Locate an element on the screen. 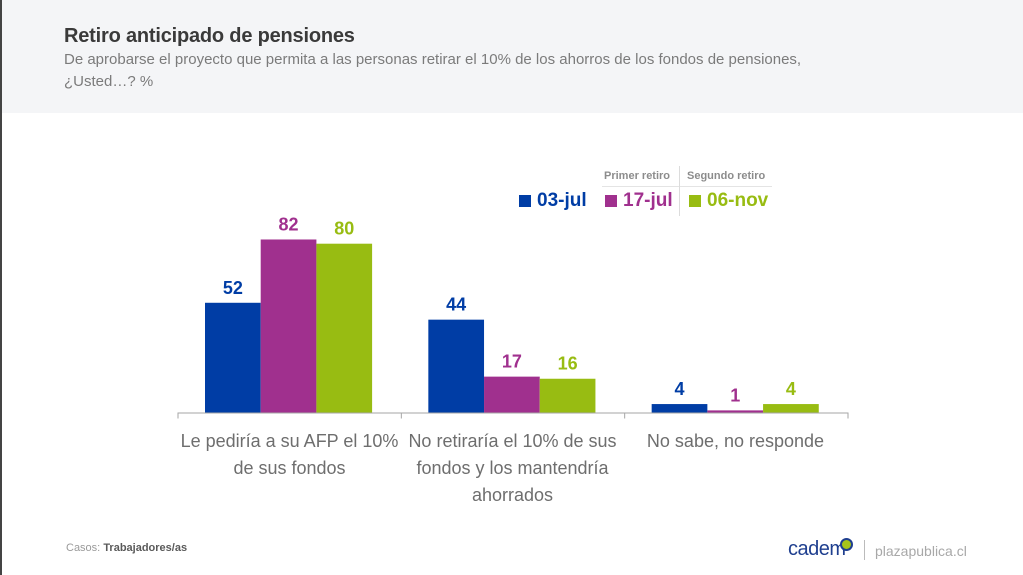 Image resolution: width=1023 pixels, height=575 pixels. legend-label: 17-jul is located at coordinates (648, 200).